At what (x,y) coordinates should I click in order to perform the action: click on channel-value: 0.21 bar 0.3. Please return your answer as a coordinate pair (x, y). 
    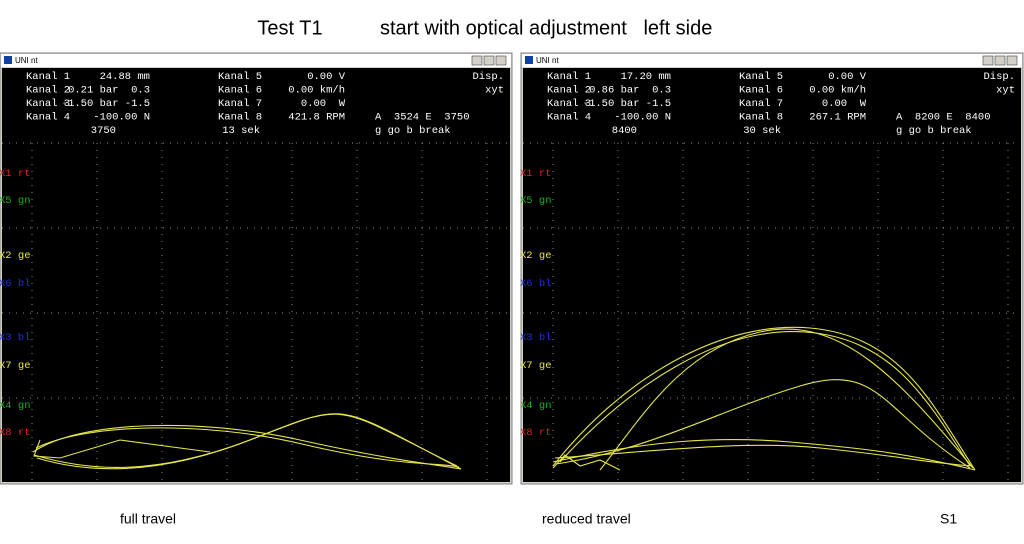
    Looking at the image, I should click on (109, 90).